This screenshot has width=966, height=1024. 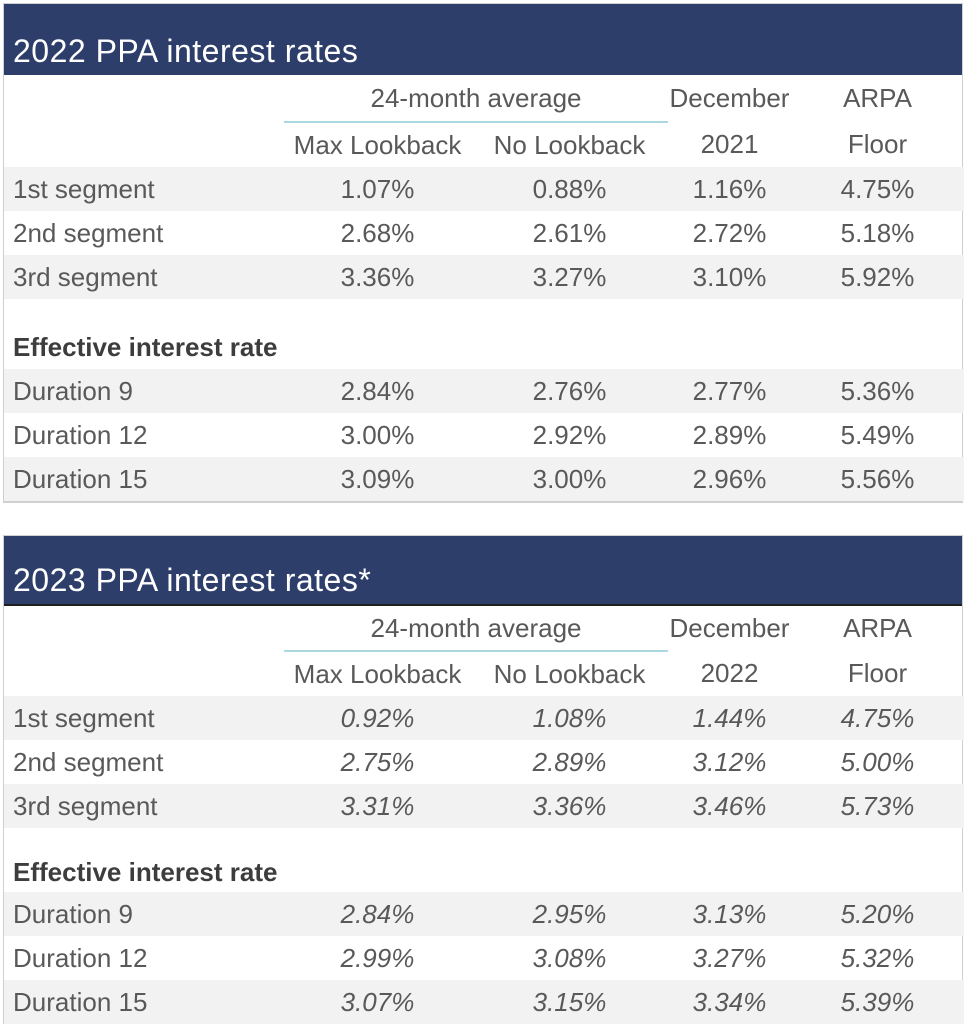 What do you see at coordinates (483, 39) in the screenshot?
I see `title-bar-2022: 2022 PPA interest rates` at bounding box center [483, 39].